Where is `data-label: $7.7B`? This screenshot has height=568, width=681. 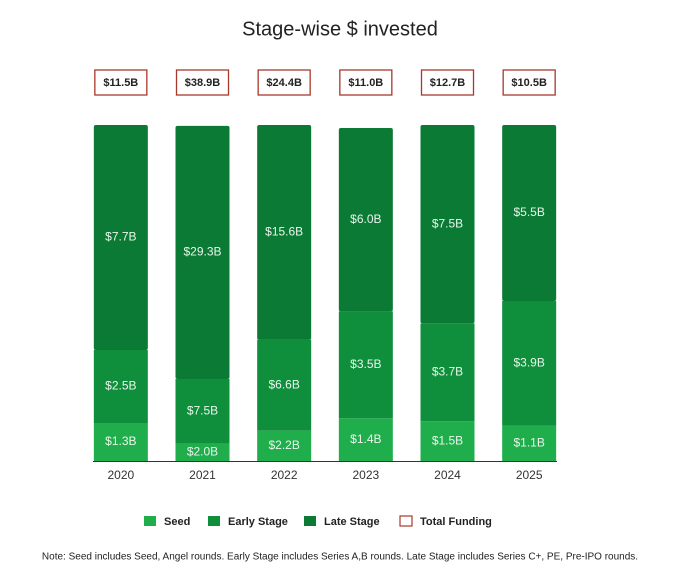
data-label: $7.7B is located at coordinates (120, 237).